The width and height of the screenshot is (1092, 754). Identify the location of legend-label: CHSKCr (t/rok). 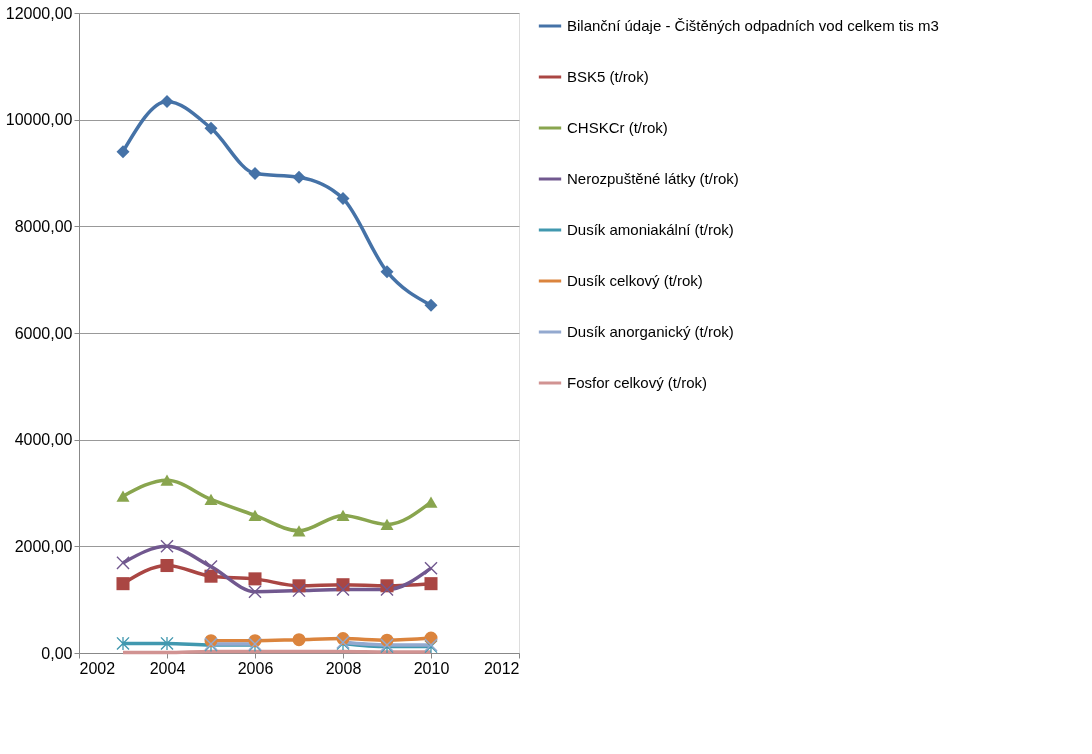
(617, 127).